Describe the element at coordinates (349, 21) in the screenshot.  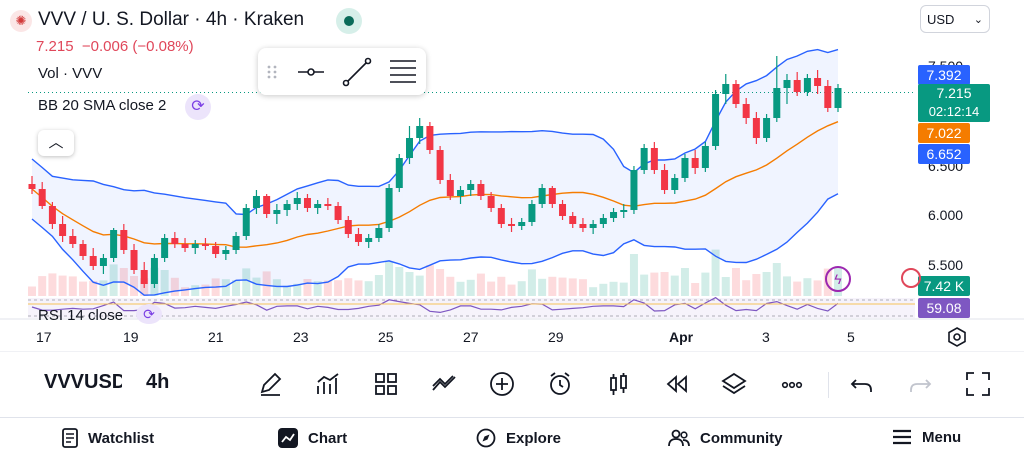
I see `market-status-icon` at that location.